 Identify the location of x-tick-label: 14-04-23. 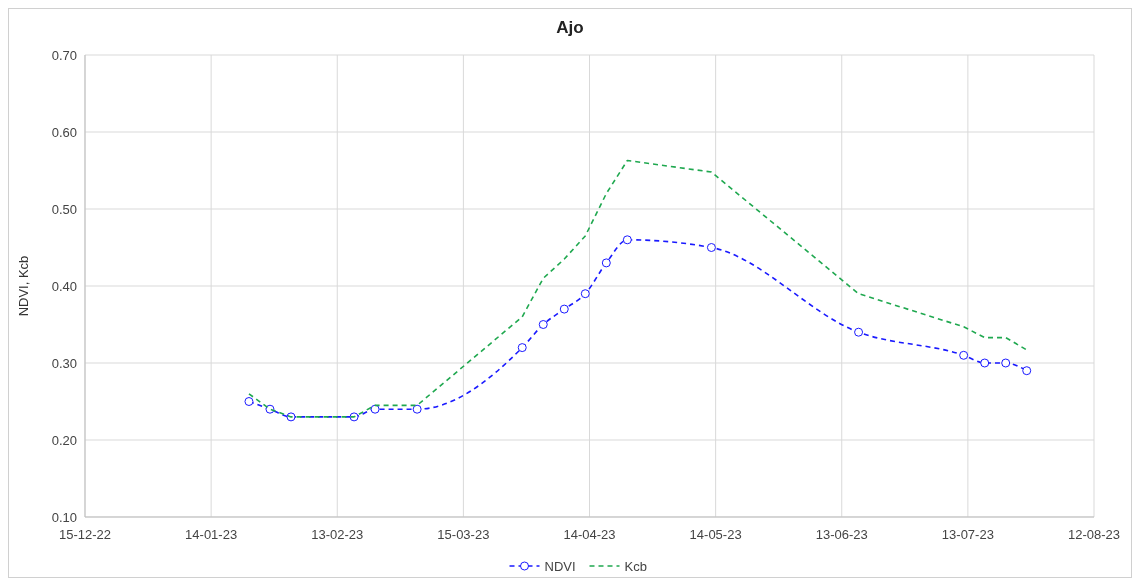
(589, 534).